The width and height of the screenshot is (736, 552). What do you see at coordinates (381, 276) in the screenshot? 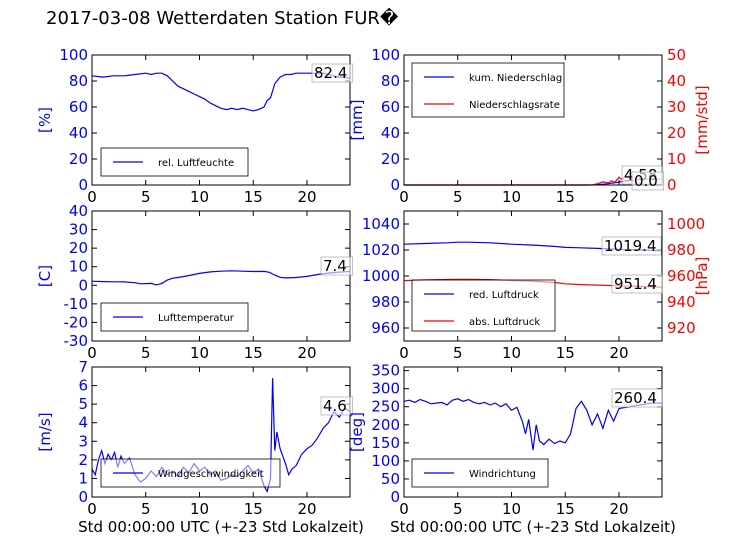
I see `y-tick-label: 1000` at bounding box center [381, 276].